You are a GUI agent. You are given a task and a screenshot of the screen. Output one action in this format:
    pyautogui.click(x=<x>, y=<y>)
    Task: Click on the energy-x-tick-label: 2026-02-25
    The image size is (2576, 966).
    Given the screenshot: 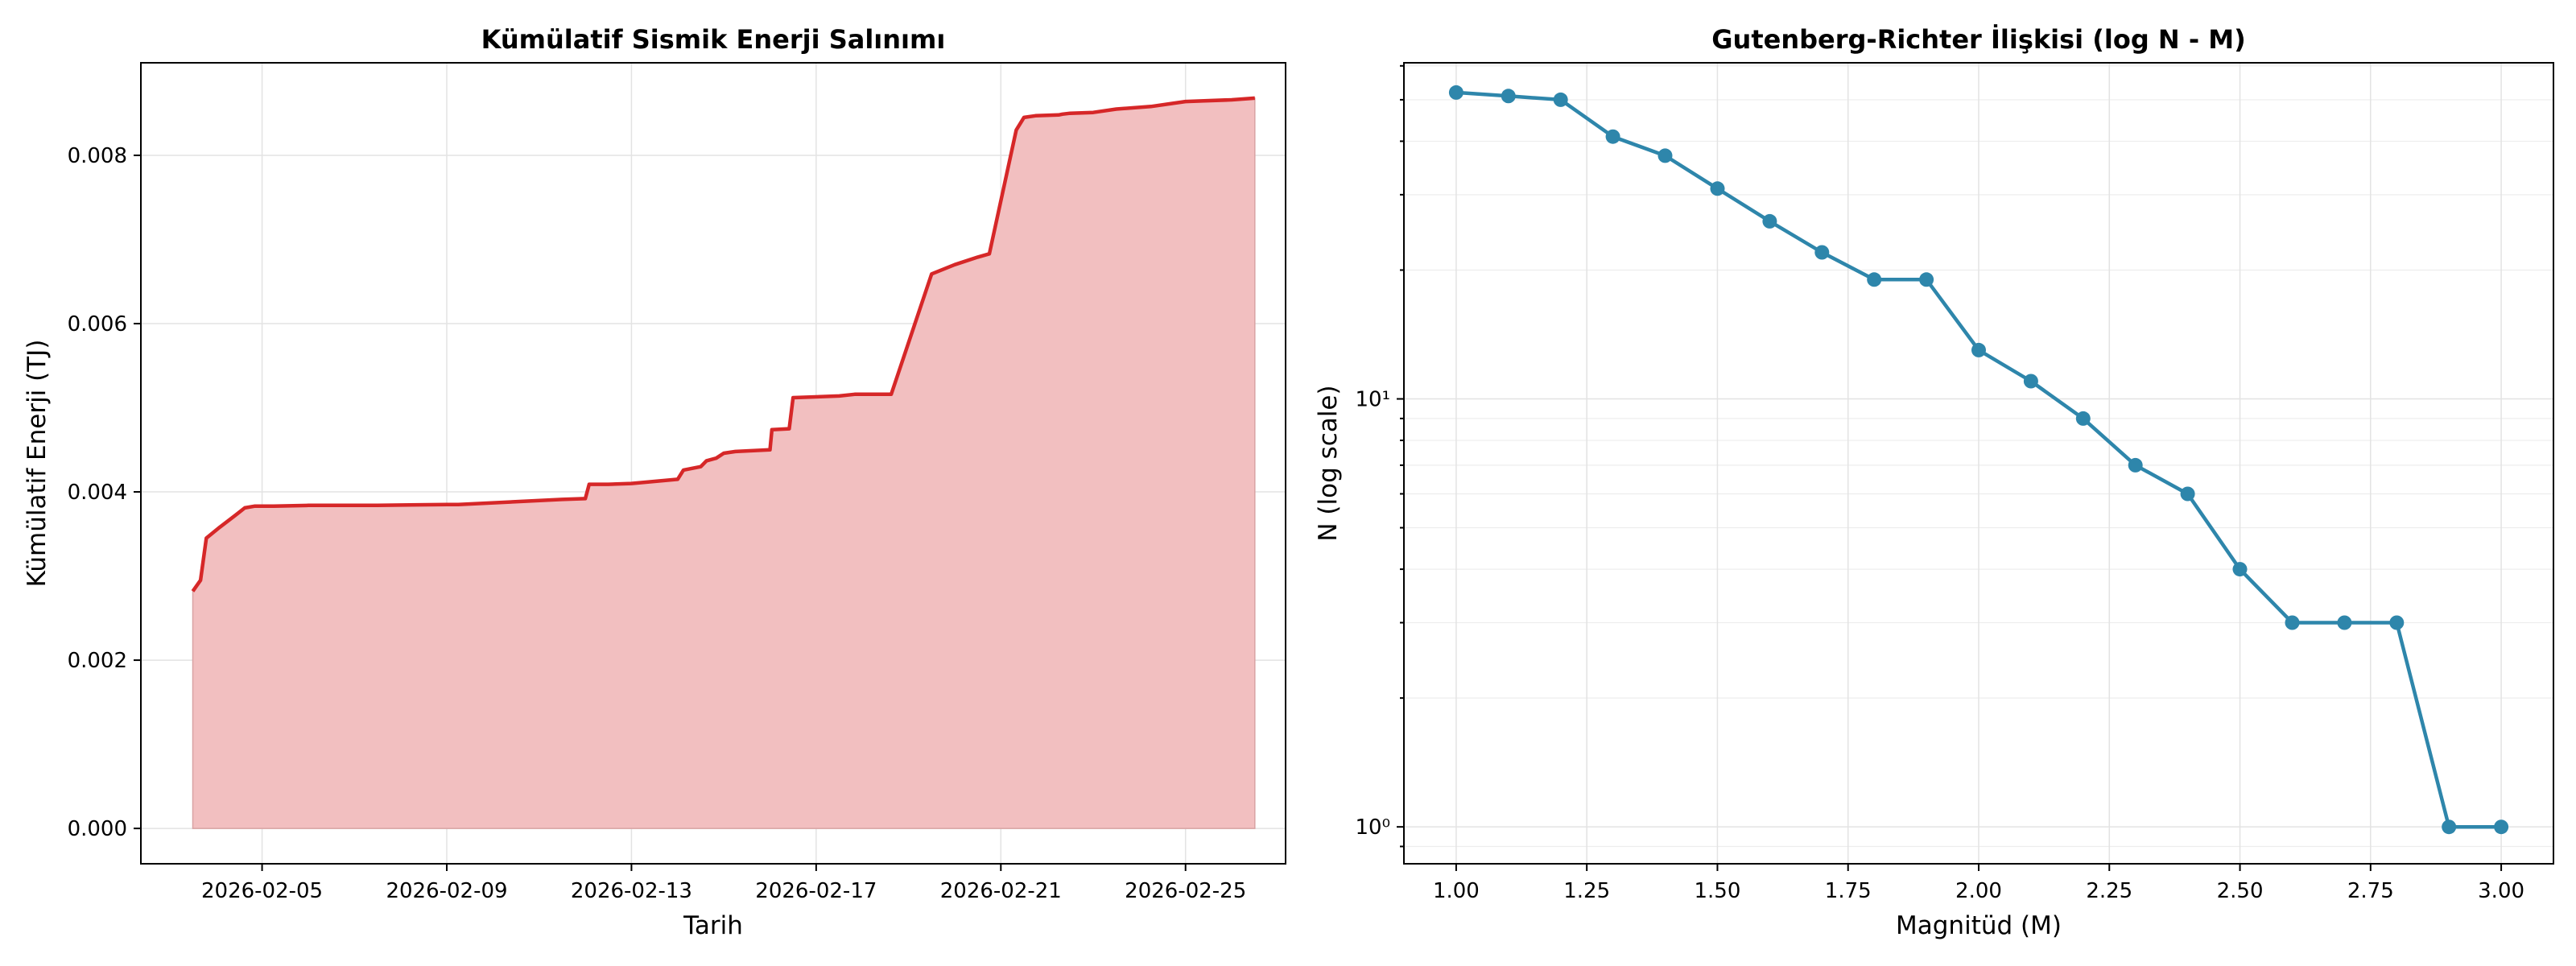 What is the action you would take?
    pyautogui.click(x=1185, y=891)
    